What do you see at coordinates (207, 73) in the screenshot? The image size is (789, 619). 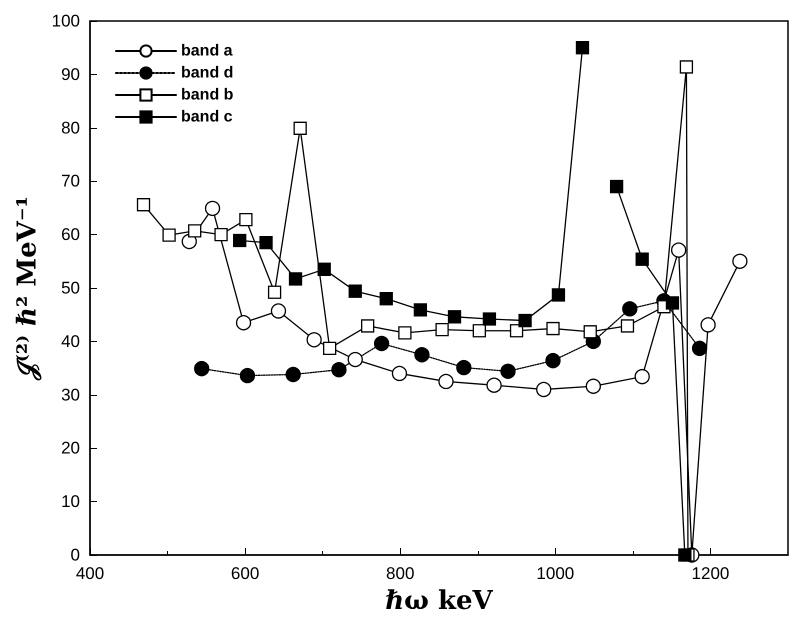 I see `legend-label: band d` at bounding box center [207, 73].